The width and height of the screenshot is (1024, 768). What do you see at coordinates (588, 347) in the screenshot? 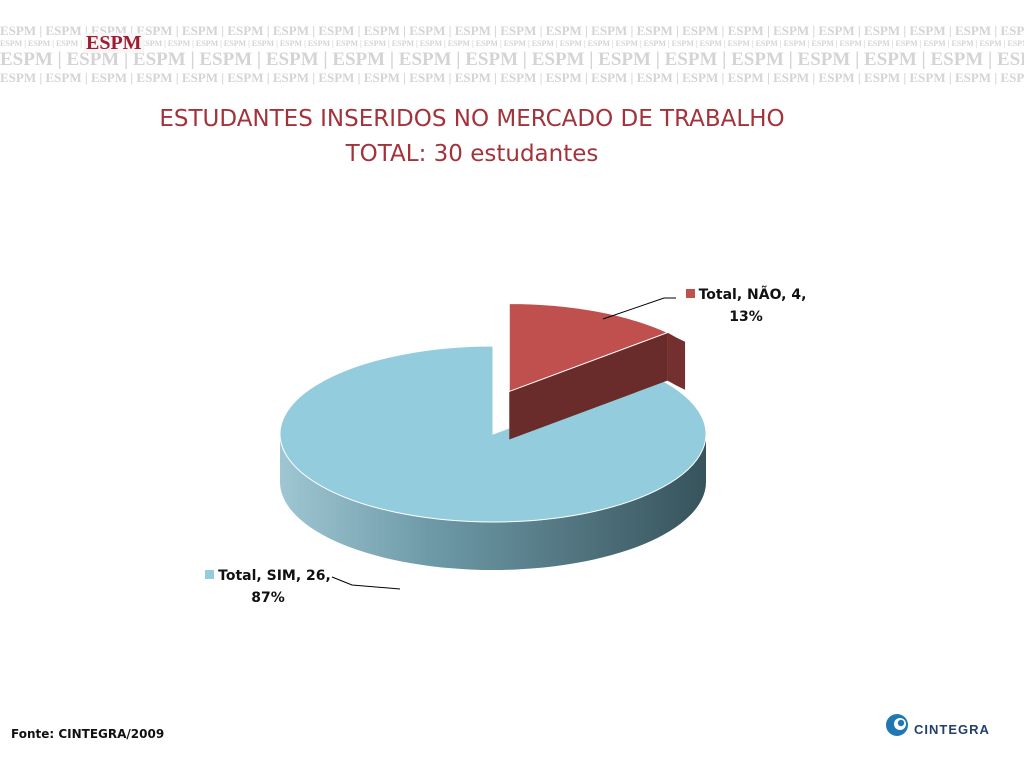
I see `pie-slice-nao` at bounding box center [588, 347].